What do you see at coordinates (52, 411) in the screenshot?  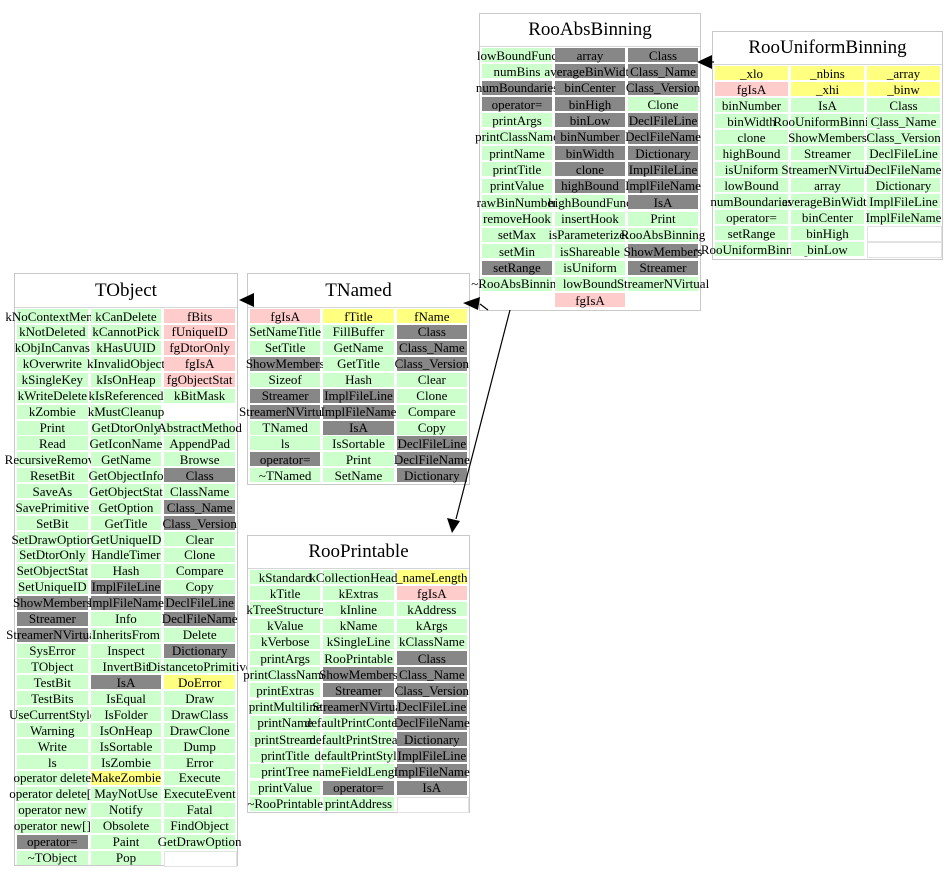 I see `member-cell: kZombie` at bounding box center [52, 411].